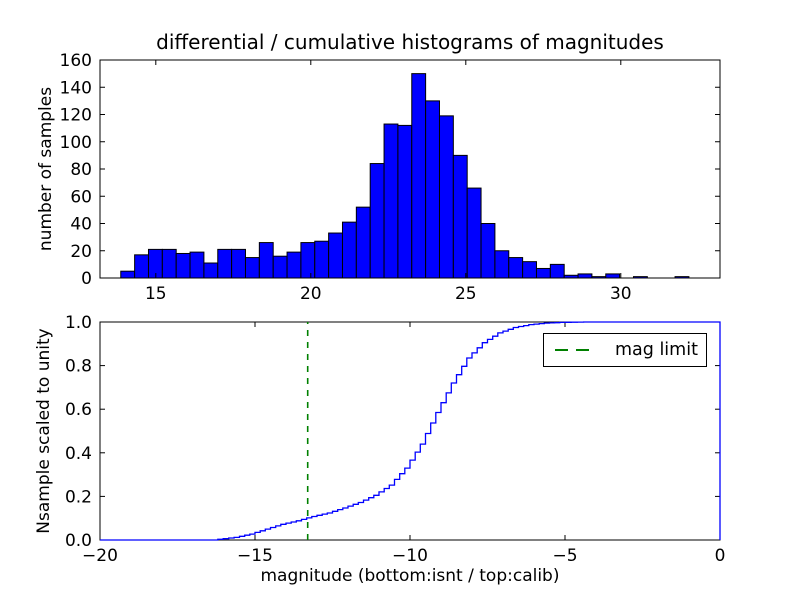 The image size is (800, 600). I want to click on top-ytick-label: 40, so click(81, 225).